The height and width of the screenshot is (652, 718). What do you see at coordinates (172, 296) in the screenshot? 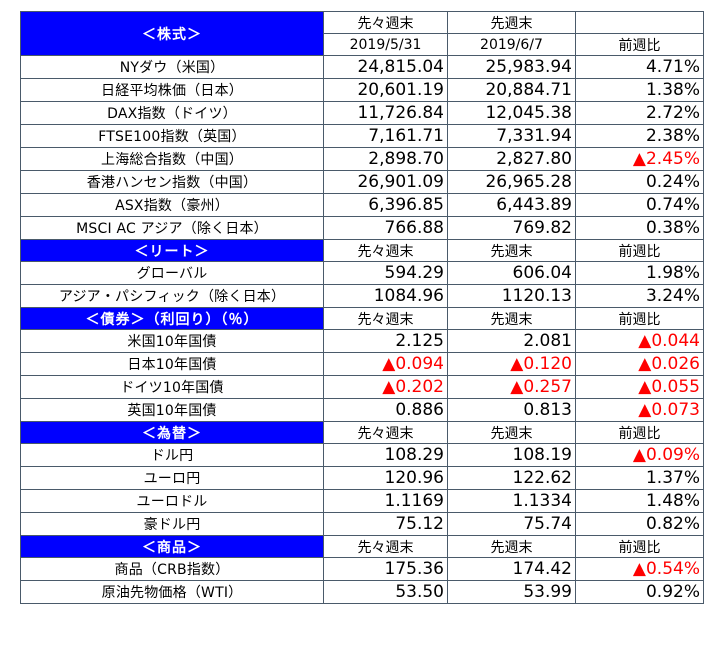
I see `row-label: アジア・パシフィック（除く日本）` at bounding box center [172, 296].